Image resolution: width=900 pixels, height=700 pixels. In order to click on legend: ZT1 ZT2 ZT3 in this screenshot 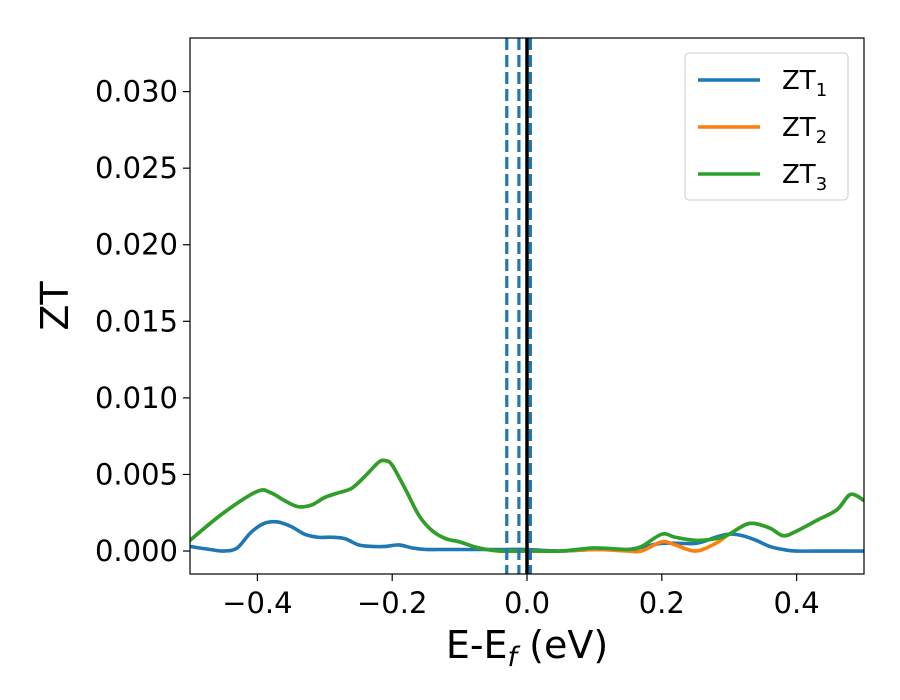, I will do `click(766, 126)`.